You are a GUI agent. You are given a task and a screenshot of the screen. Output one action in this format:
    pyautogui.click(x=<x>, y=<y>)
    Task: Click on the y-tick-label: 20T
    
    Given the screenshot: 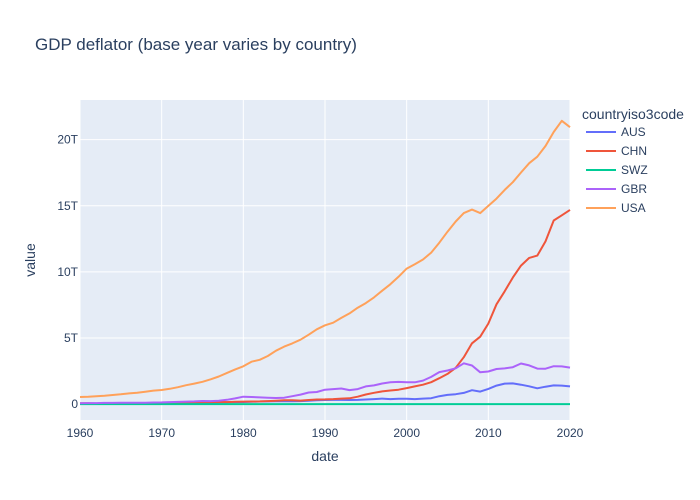 What is the action you would take?
    pyautogui.click(x=67, y=140)
    